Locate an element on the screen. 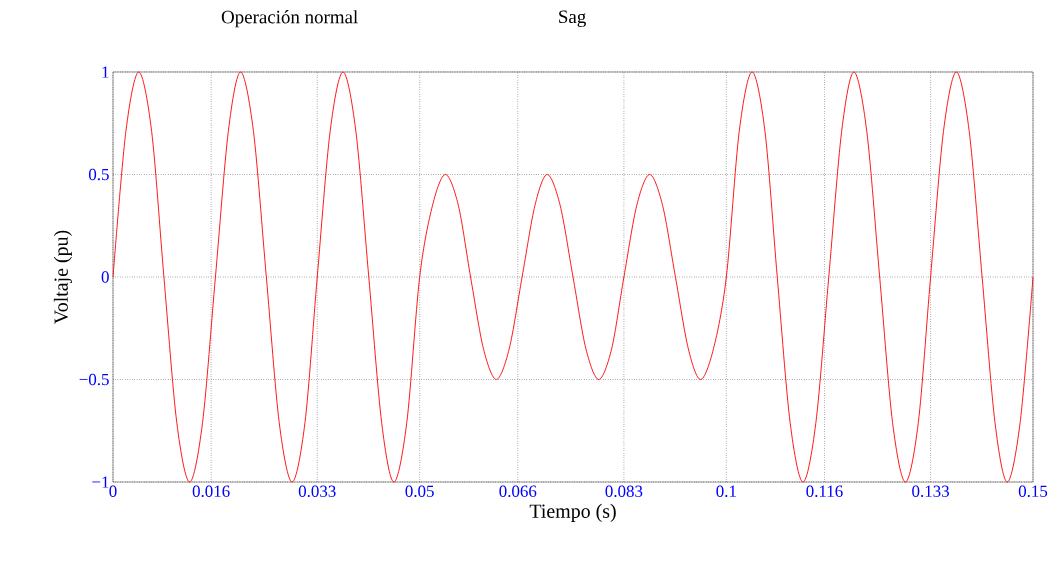  x-tick-label: 0.066 is located at coordinates (518, 491).